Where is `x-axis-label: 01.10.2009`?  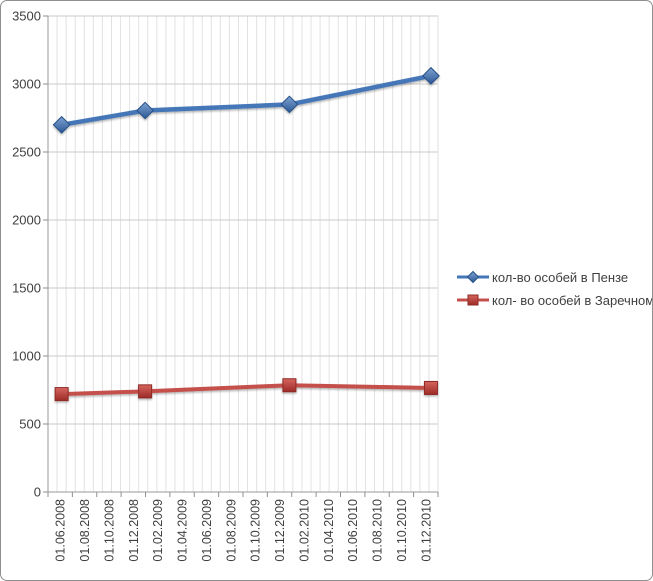
x-axis-label: 01.10.2009 is located at coordinates (256, 530).